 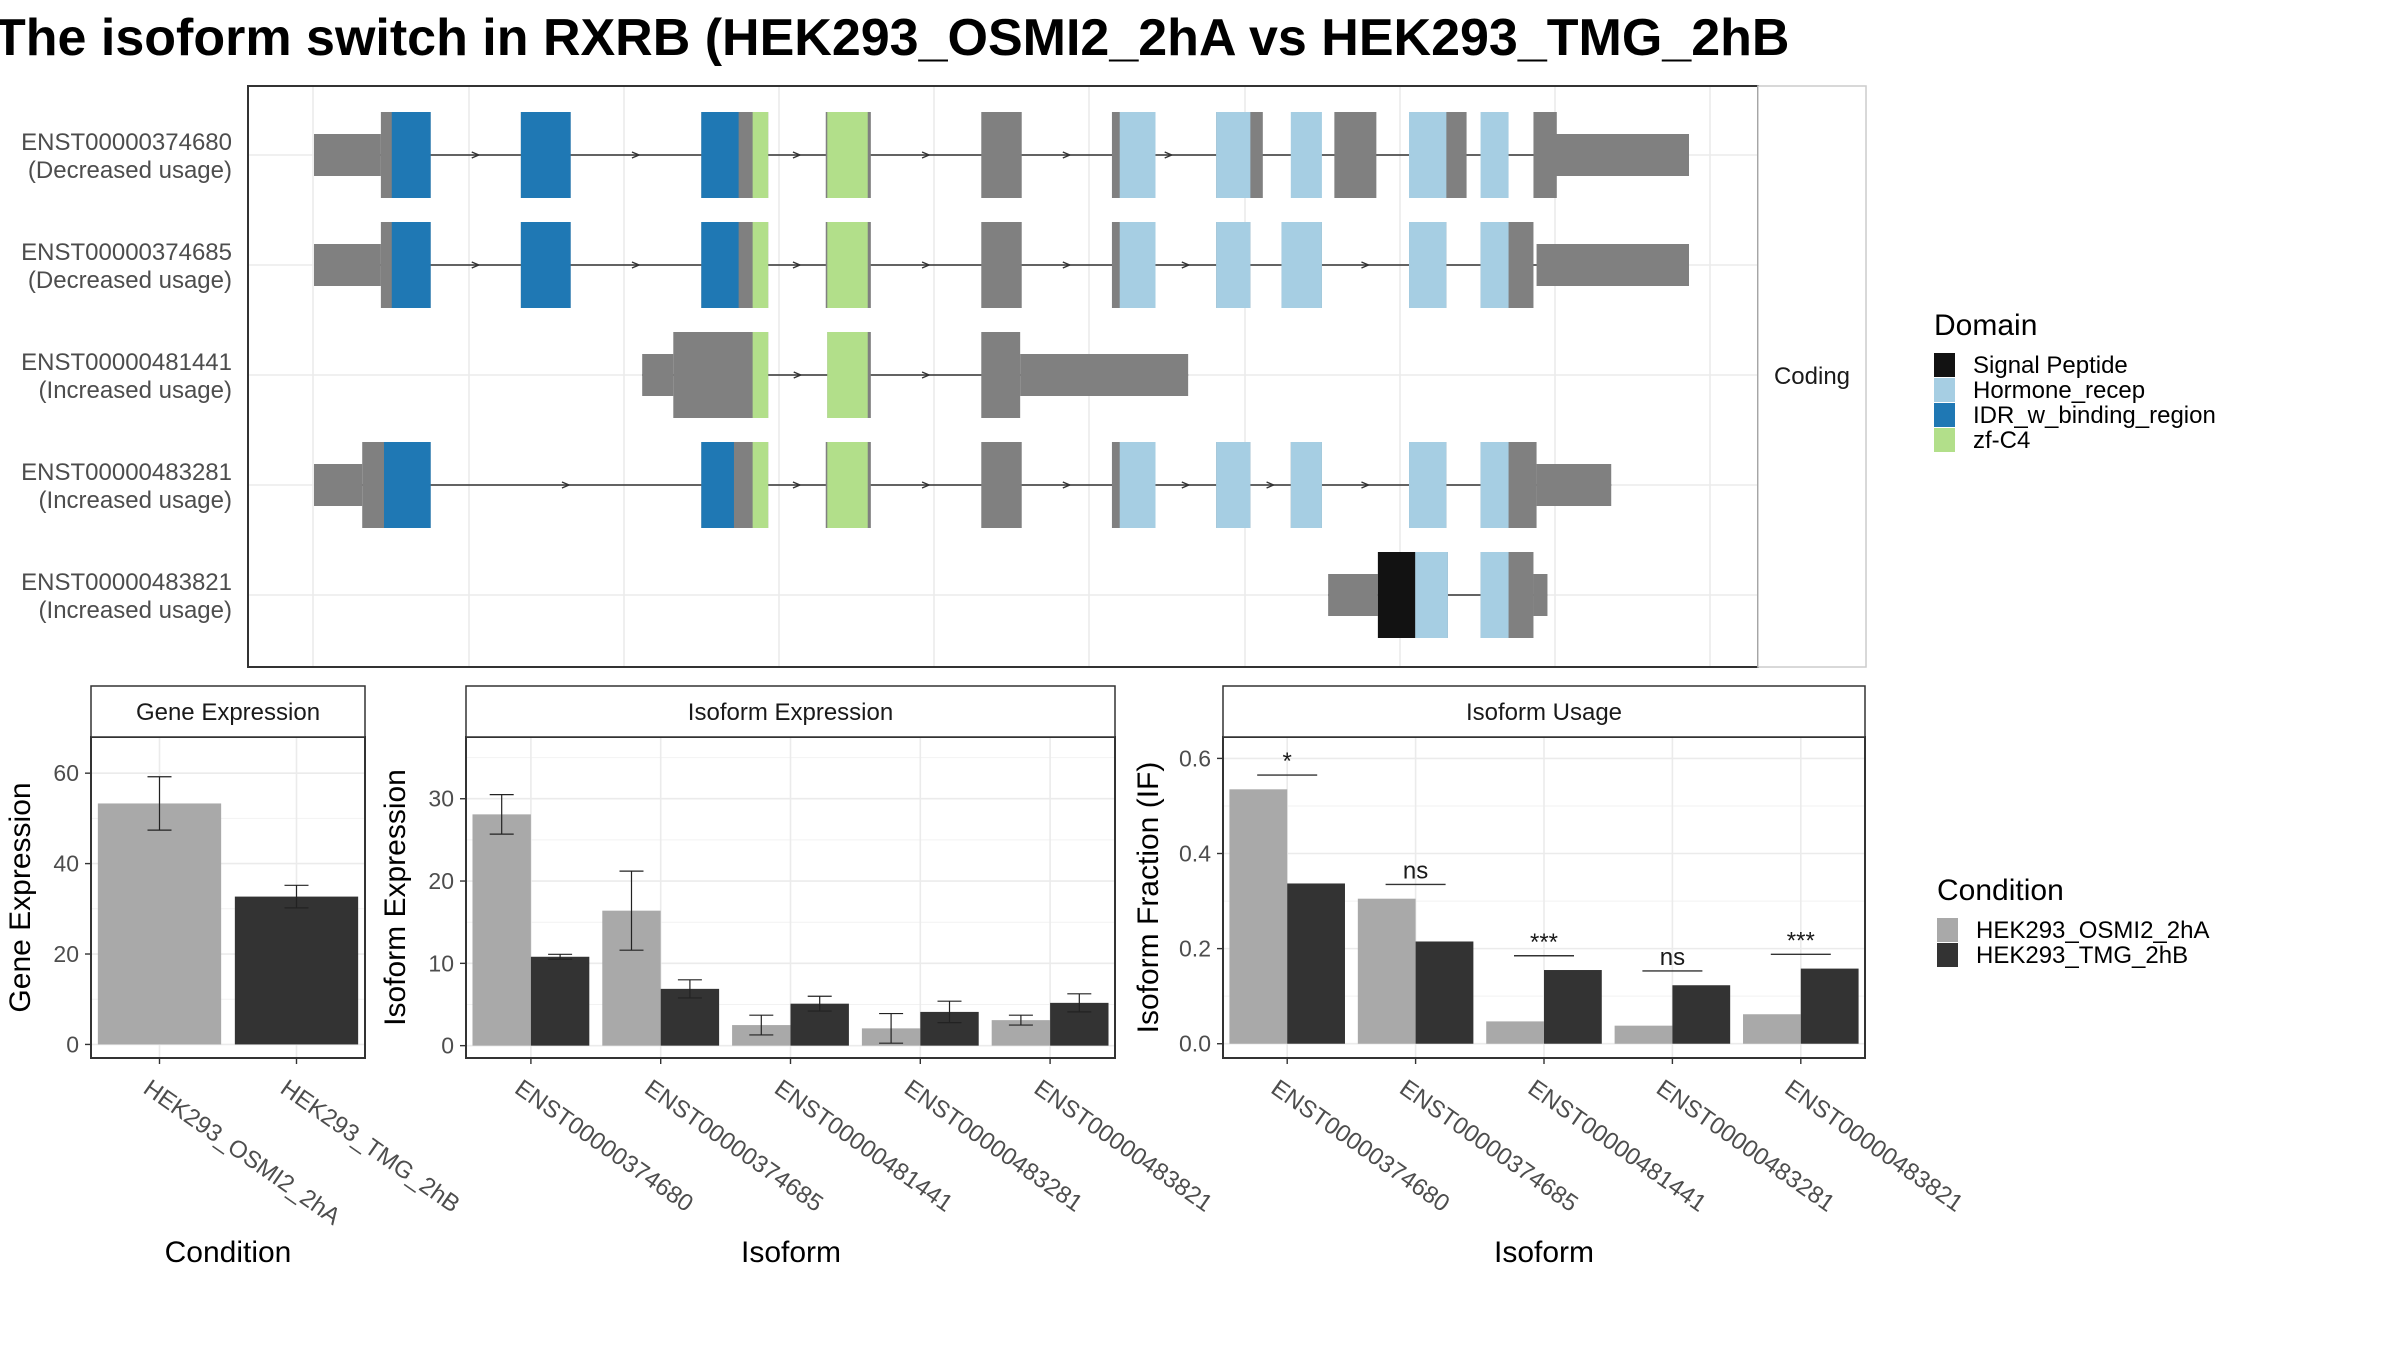 What do you see at coordinates (126, 142) in the screenshot?
I see `transcript-id: ENST00000374680` at bounding box center [126, 142].